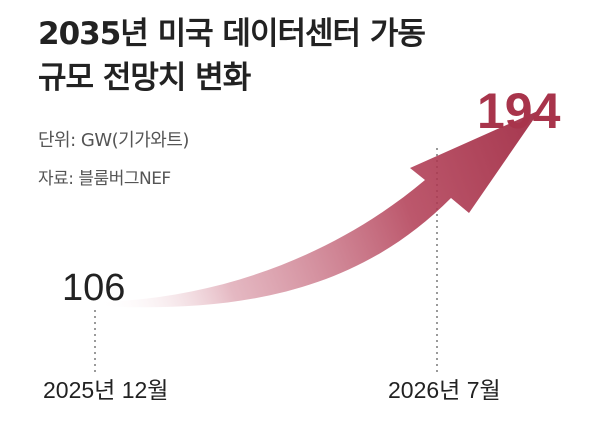  Describe the element at coordinates (232, 34) in the screenshot. I see `chart-title-line1: 2035년 미국 데이터센터 가동` at that location.